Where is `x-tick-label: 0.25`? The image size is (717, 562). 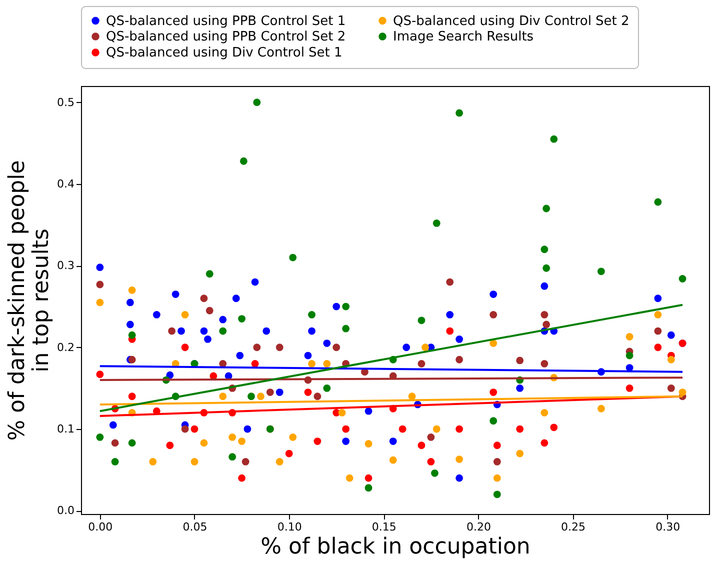
x-tick-label: 0.25 is located at coordinates (573, 527).